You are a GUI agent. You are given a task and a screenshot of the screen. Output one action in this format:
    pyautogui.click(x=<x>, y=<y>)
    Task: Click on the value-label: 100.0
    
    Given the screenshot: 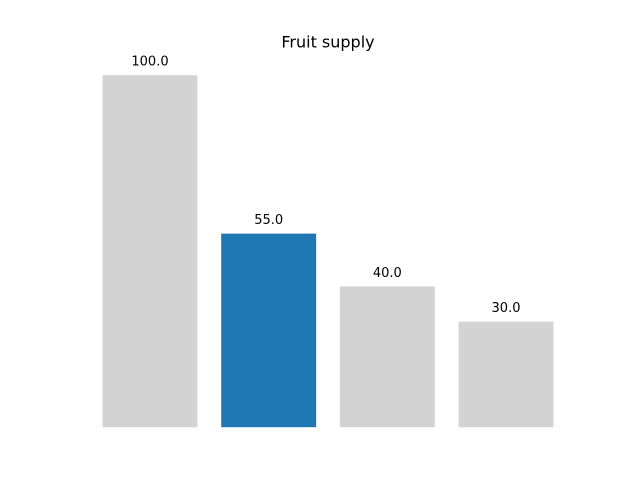 What is the action you would take?
    pyautogui.click(x=149, y=62)
    